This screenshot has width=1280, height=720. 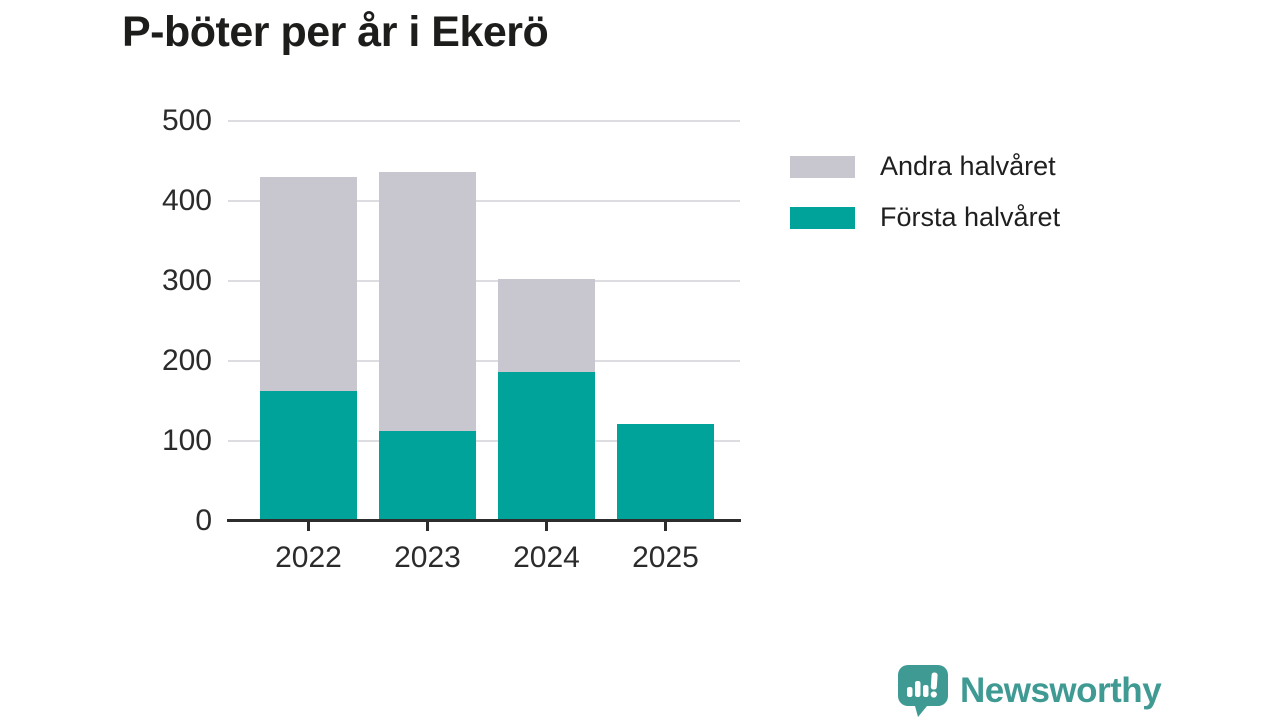 I want to click on legend-item-forsta-halvaret: Första halvåret, so click(x=925, y=217).